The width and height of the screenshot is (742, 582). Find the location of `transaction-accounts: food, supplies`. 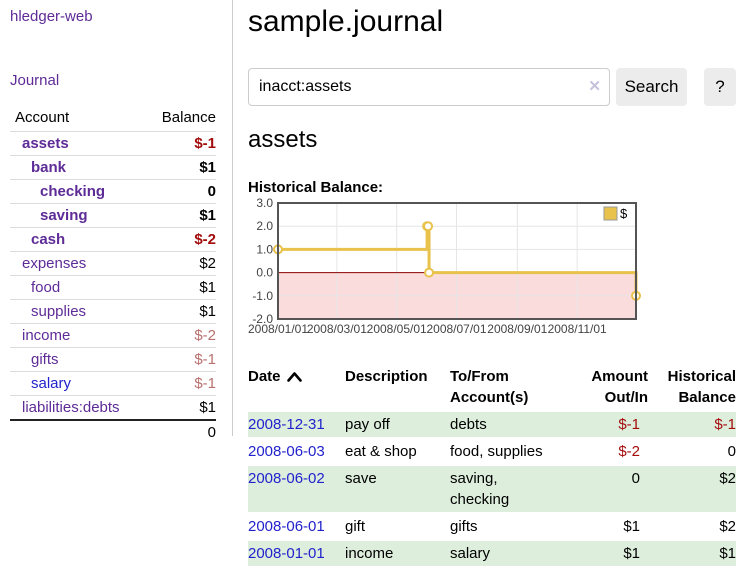

transaction-accounts: food, supplies is located at coordinates (496, 451).